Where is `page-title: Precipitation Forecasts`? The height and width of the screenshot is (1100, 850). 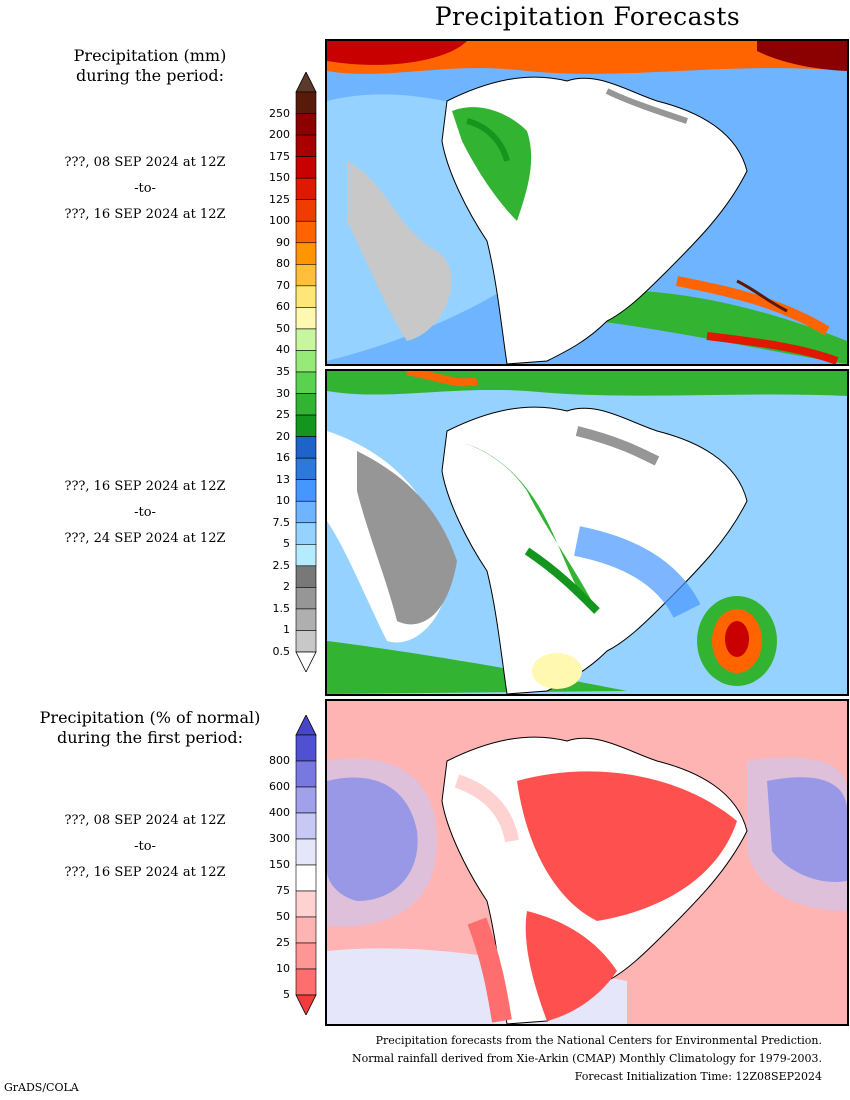
page-title: Precipitation Forecasts is located at coordinates (587, 16).